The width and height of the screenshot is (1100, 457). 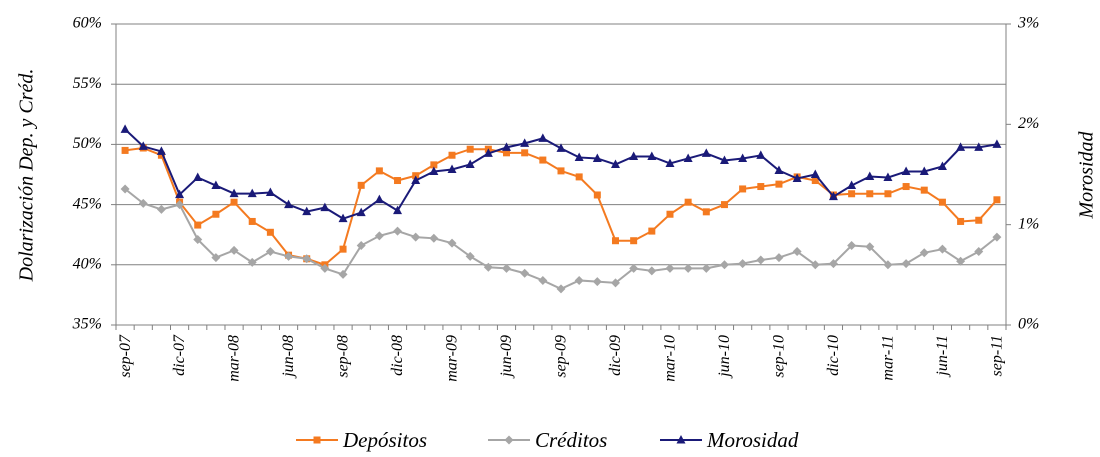 I want to click on x-tick-label: jun-11, so click(x=942, y=356).